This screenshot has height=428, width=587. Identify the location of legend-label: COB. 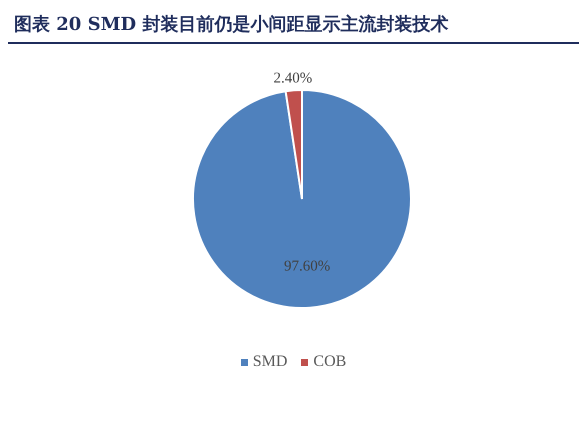
(329, 362).